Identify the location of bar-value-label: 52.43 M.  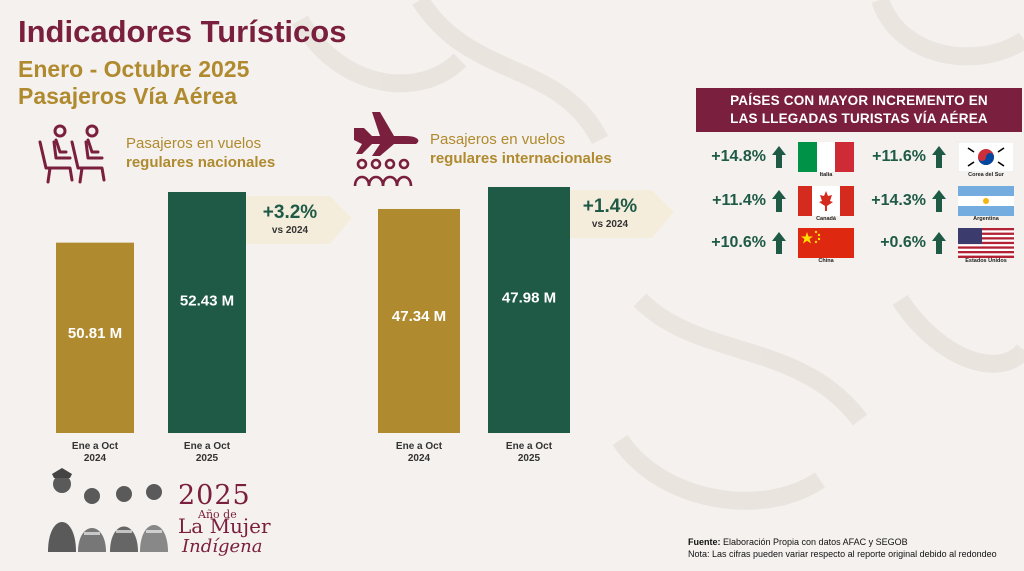
(207, 300).